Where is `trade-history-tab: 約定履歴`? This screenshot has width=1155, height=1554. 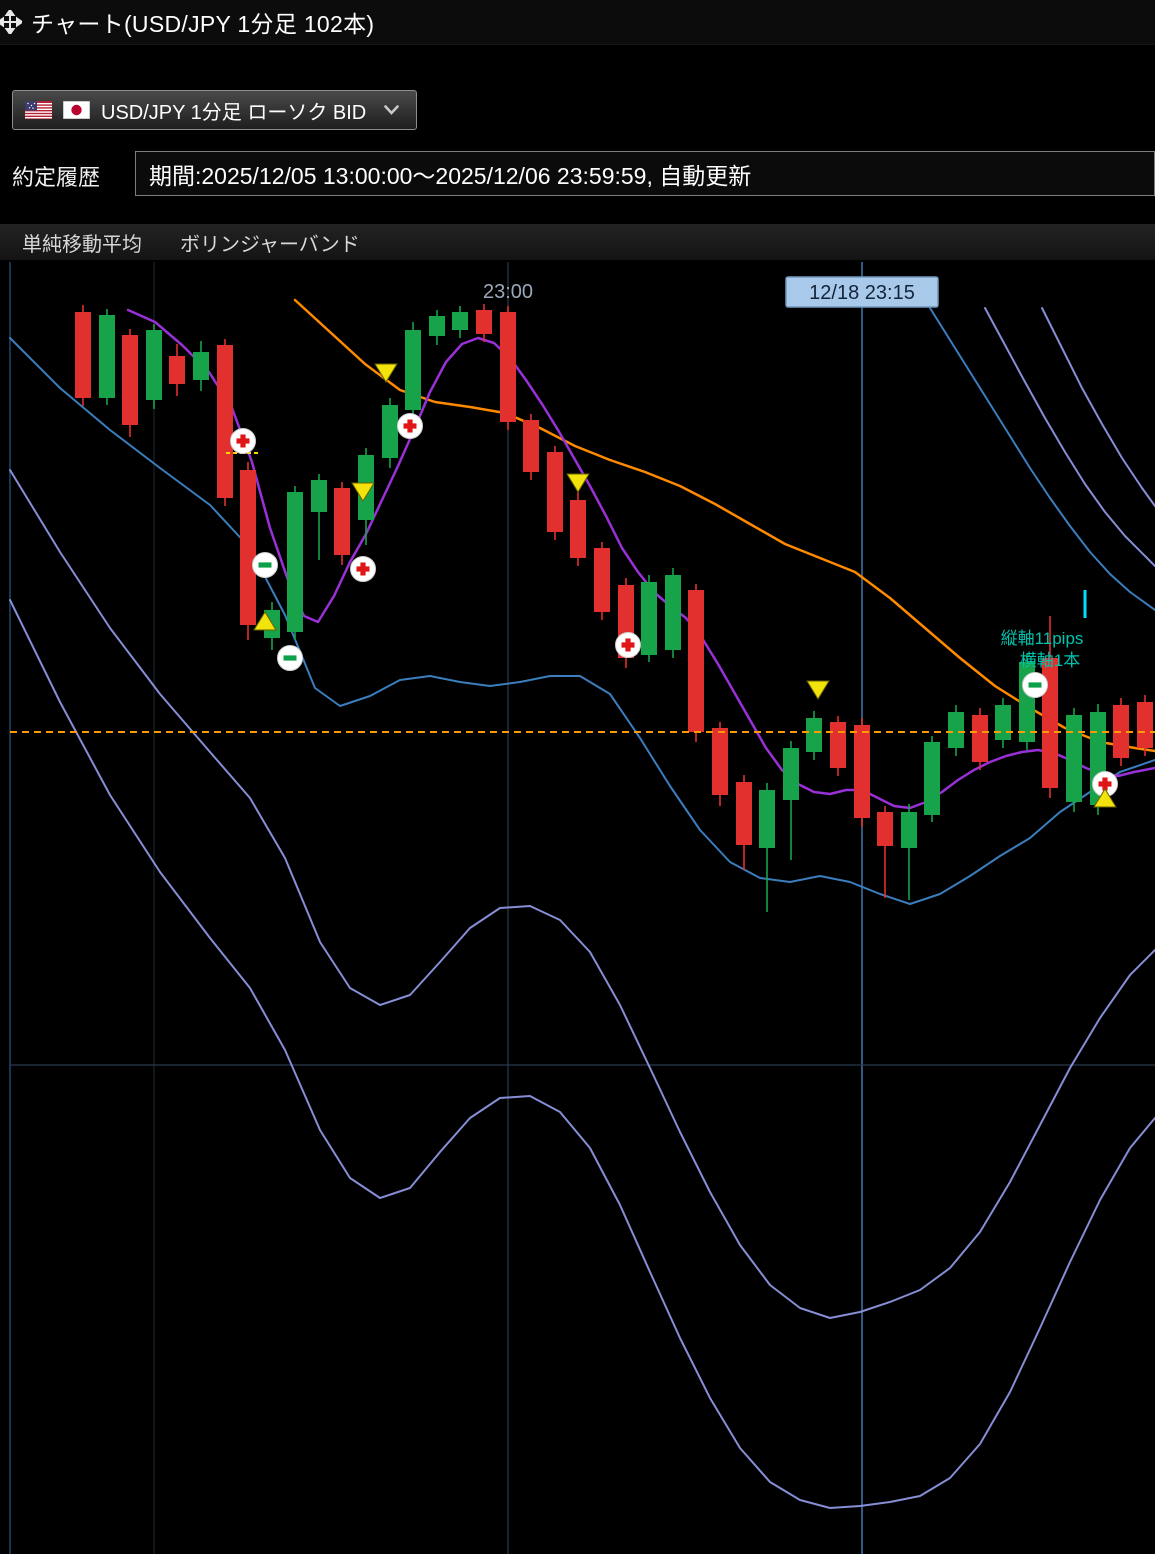 trade-history-tab: 約定履歴 is located at coordinates (56, 177).